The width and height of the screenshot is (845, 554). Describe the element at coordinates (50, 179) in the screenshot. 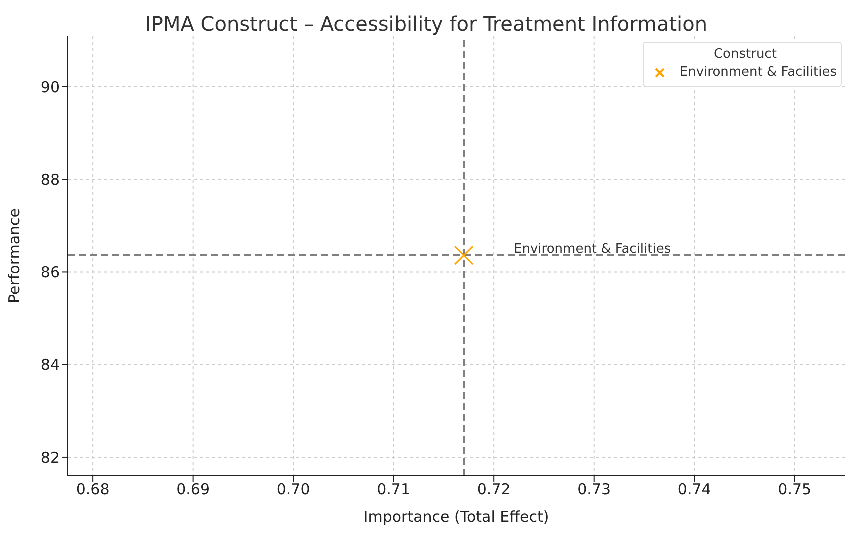

I see `y-tick-label: 88` at that location.